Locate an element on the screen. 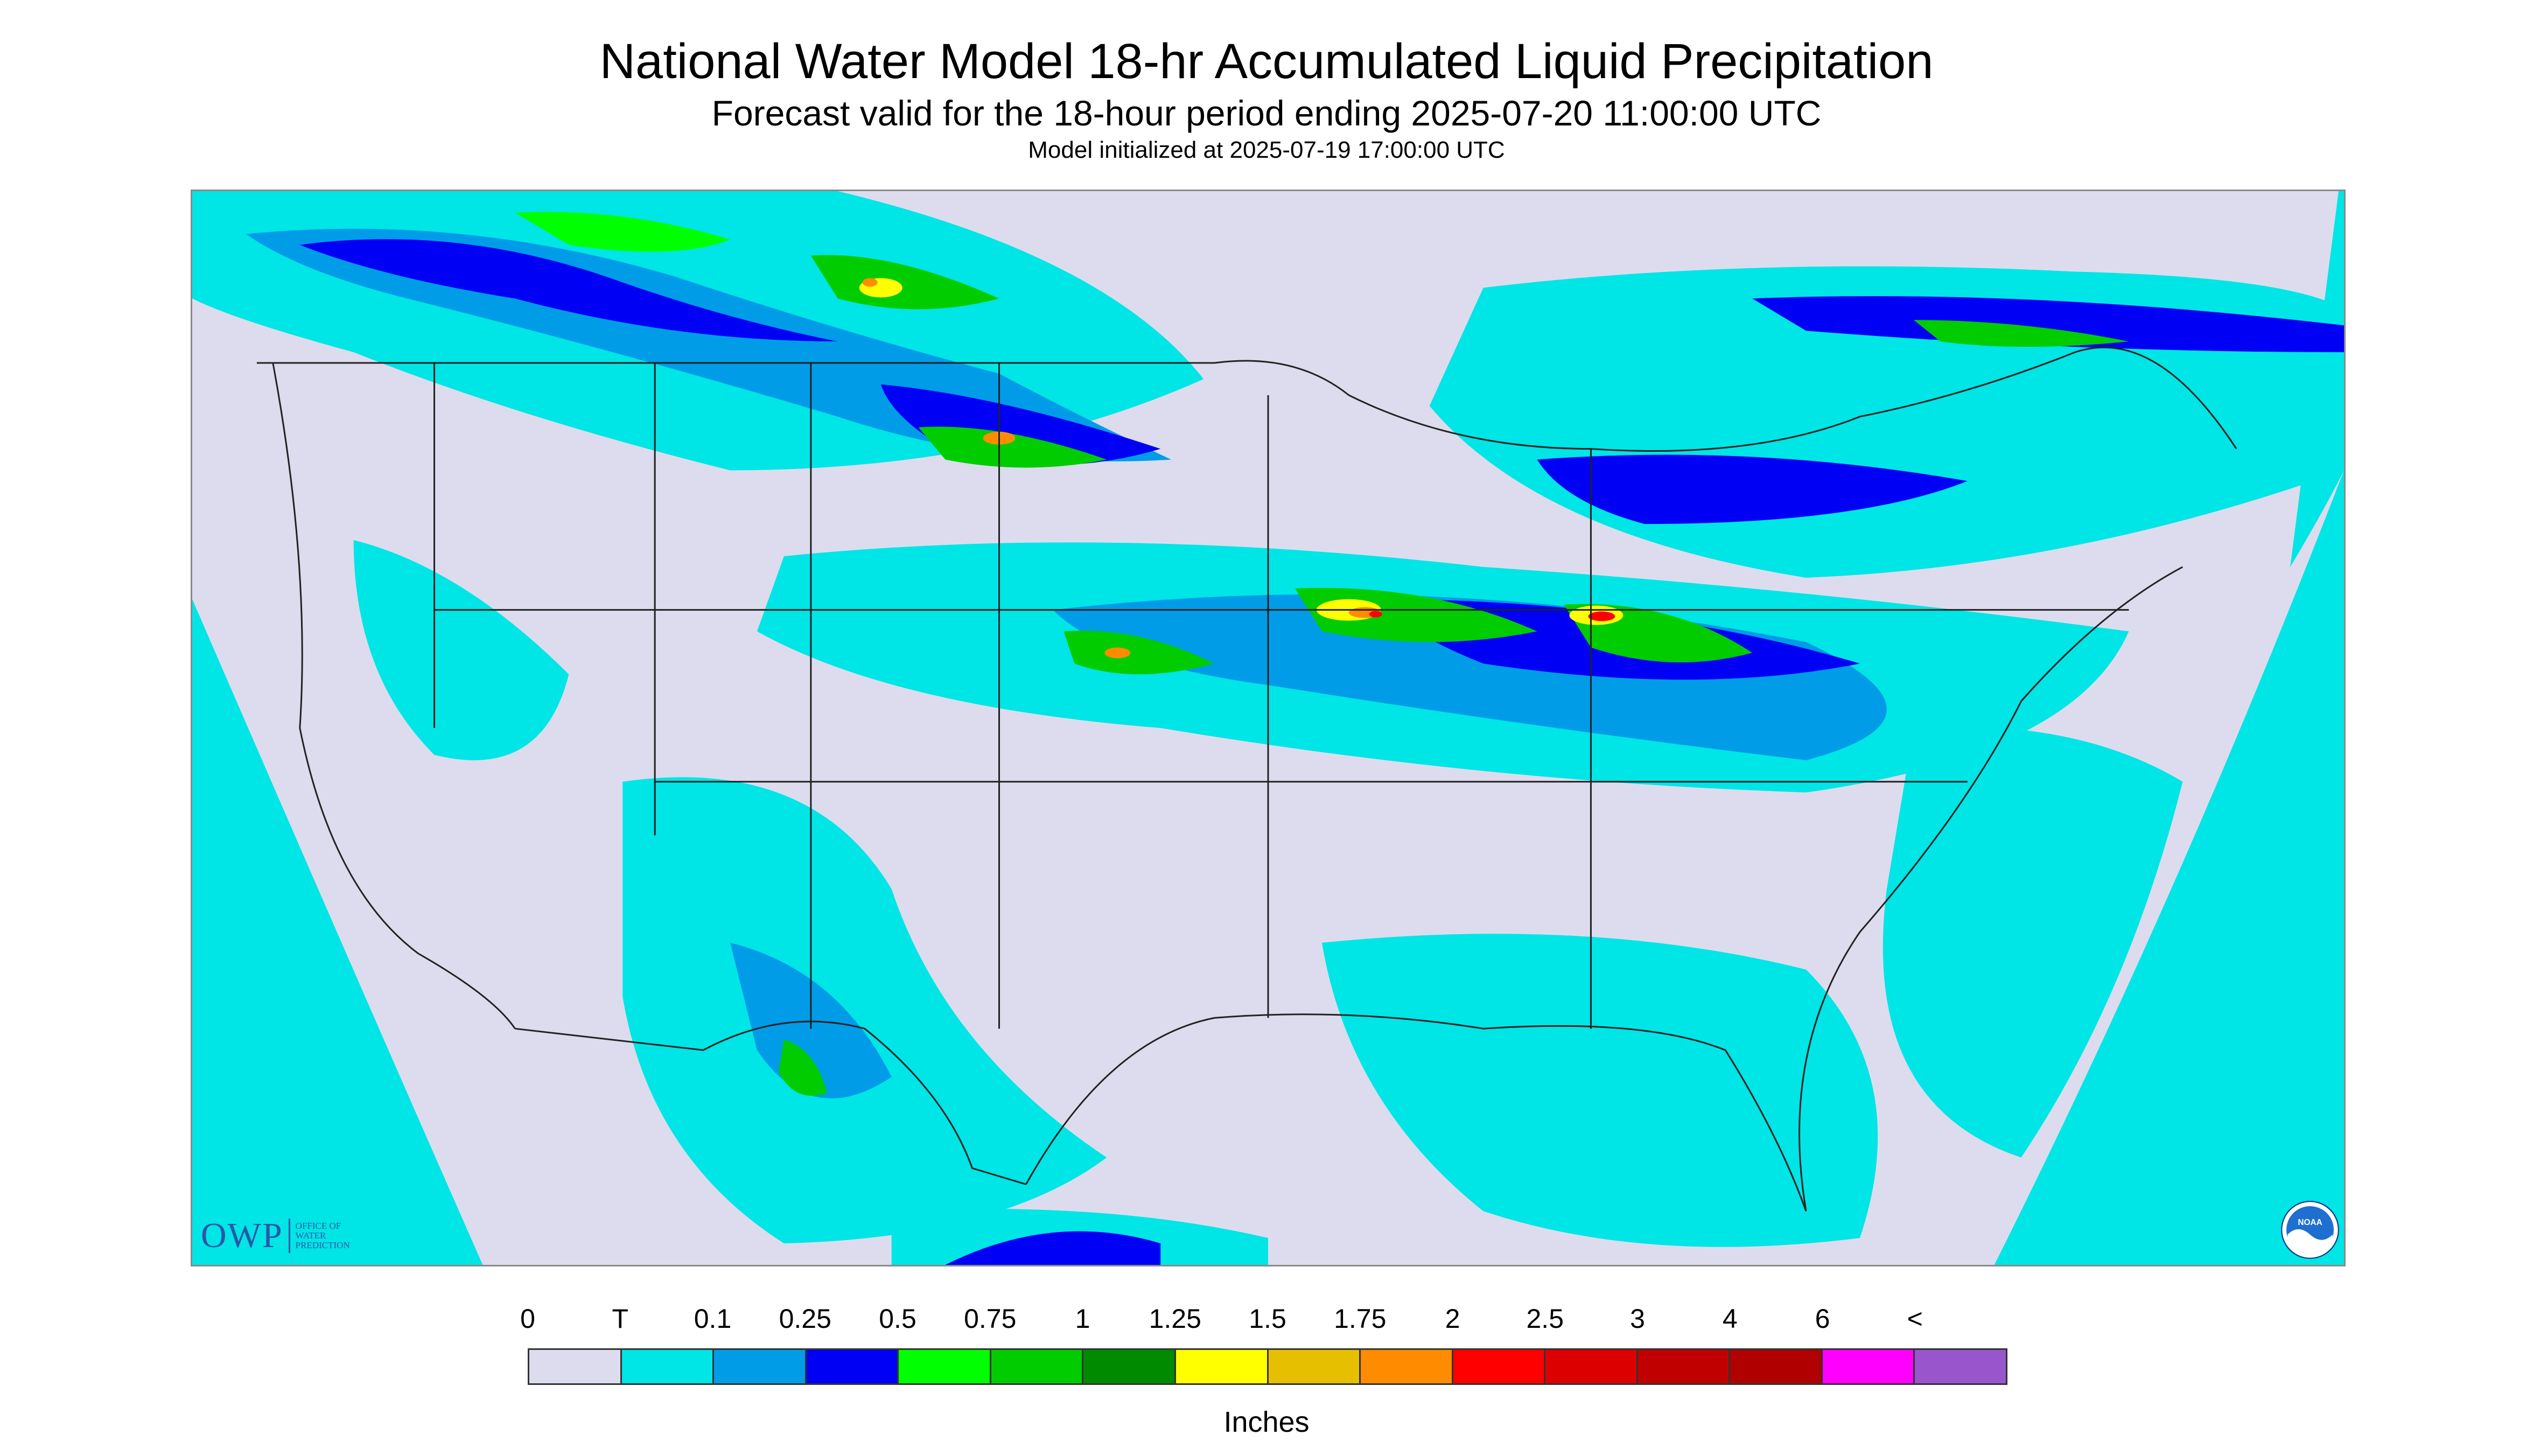 Image resolution: width=2533 pixels, height=1456 pixels. legend-tick-label: 1.25 is located at coordinates (1175, 1319).